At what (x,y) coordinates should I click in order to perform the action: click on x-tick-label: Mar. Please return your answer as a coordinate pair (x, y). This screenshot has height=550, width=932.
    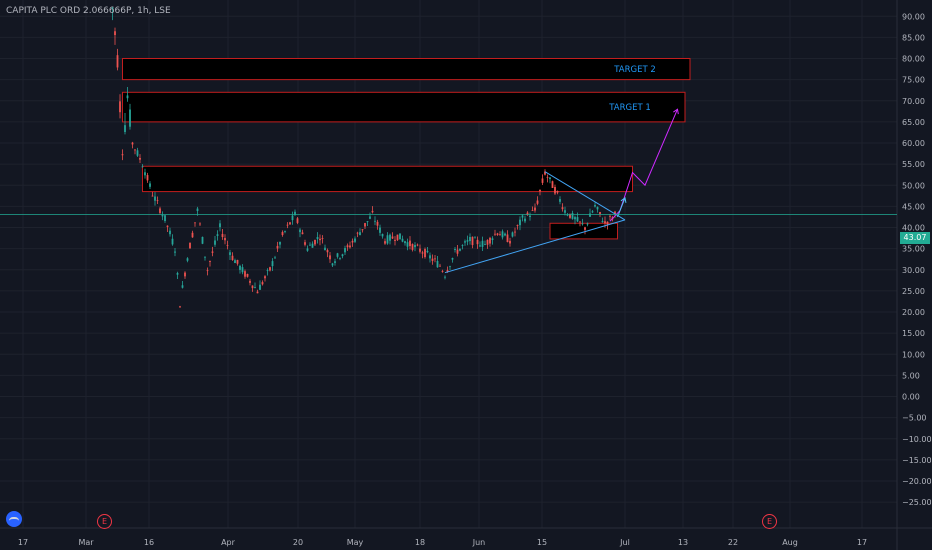
    Looking at the image, I should click on (86, 542).